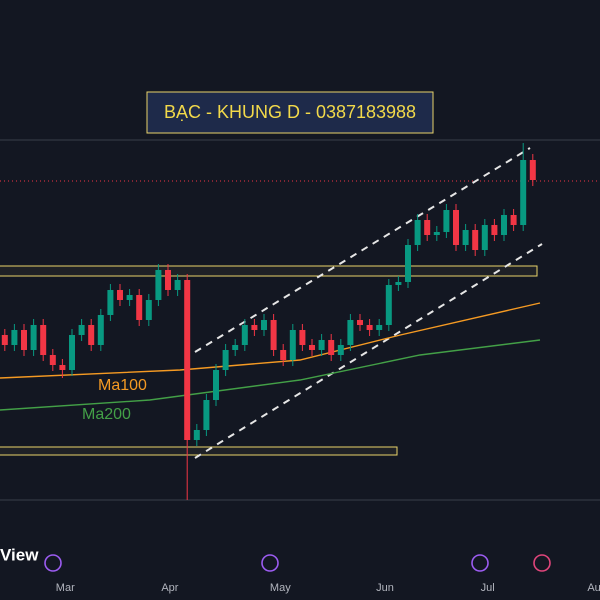 Image resolution: width=600 pixels, height=600 pixels. I want to click on brand: View, so click(19, 554).